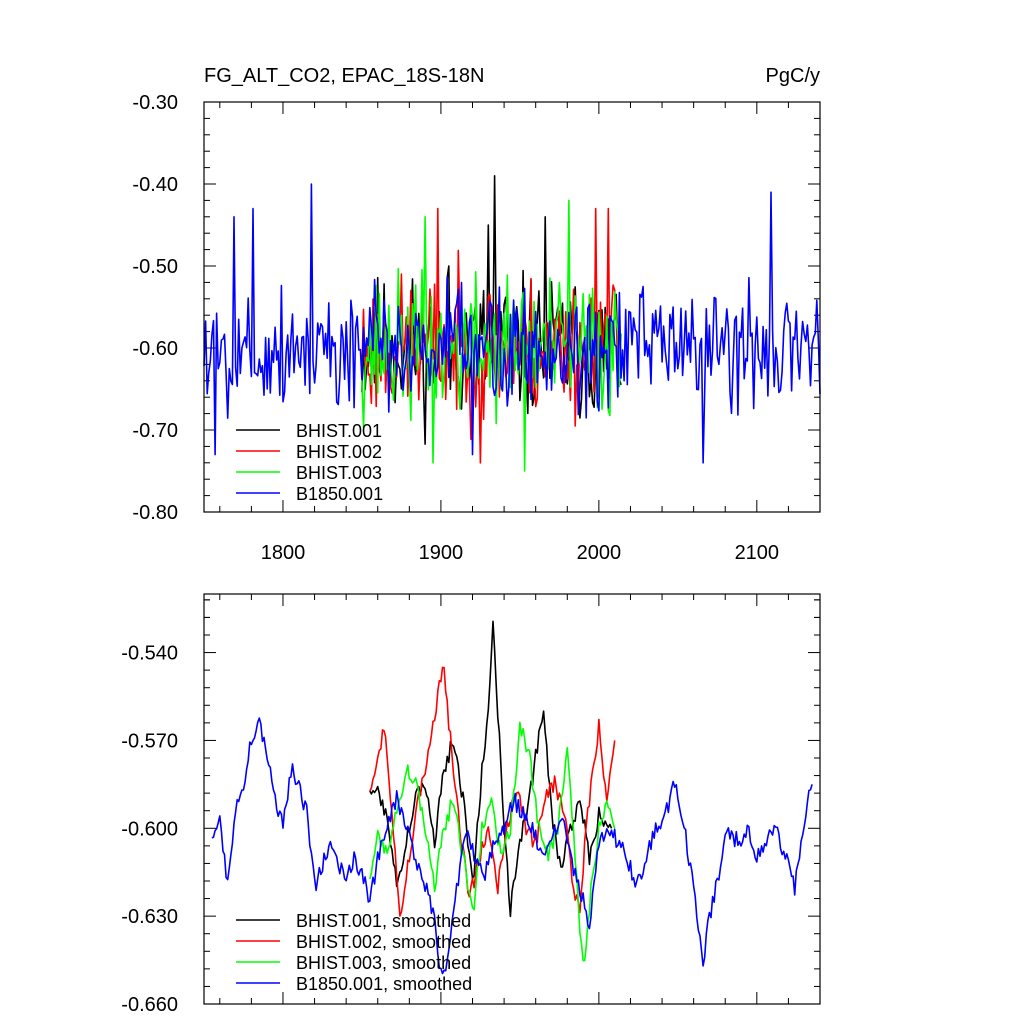 The image size is (1024, 1024). I want to click on y-tick-label: -0.540, so click(149, 654).